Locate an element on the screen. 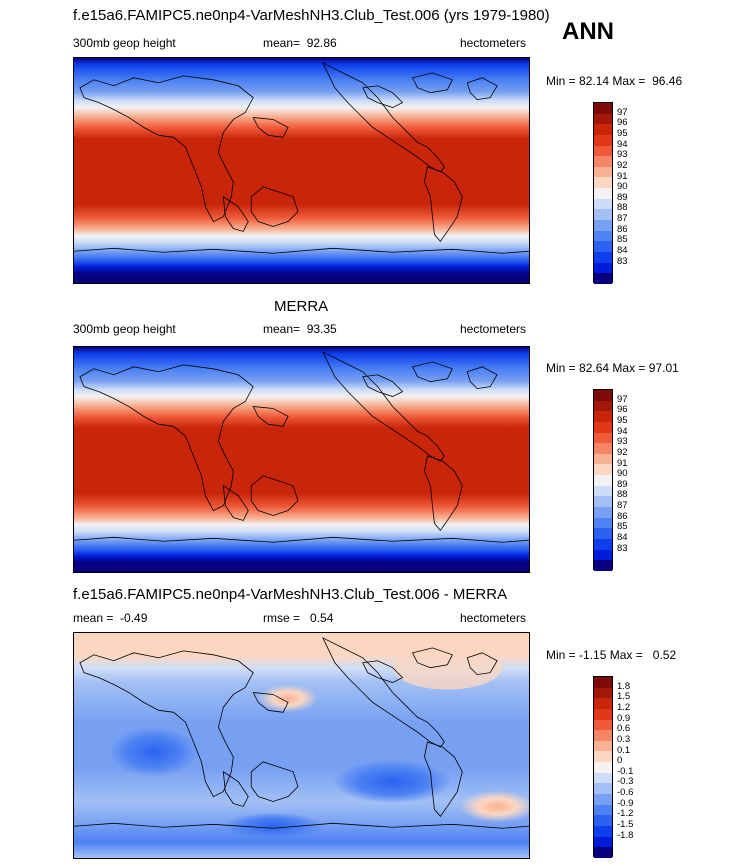 The width and height of the screenshot is (733, 866). colorbar-tick-label: 87 is located at coordinates (622, 219).